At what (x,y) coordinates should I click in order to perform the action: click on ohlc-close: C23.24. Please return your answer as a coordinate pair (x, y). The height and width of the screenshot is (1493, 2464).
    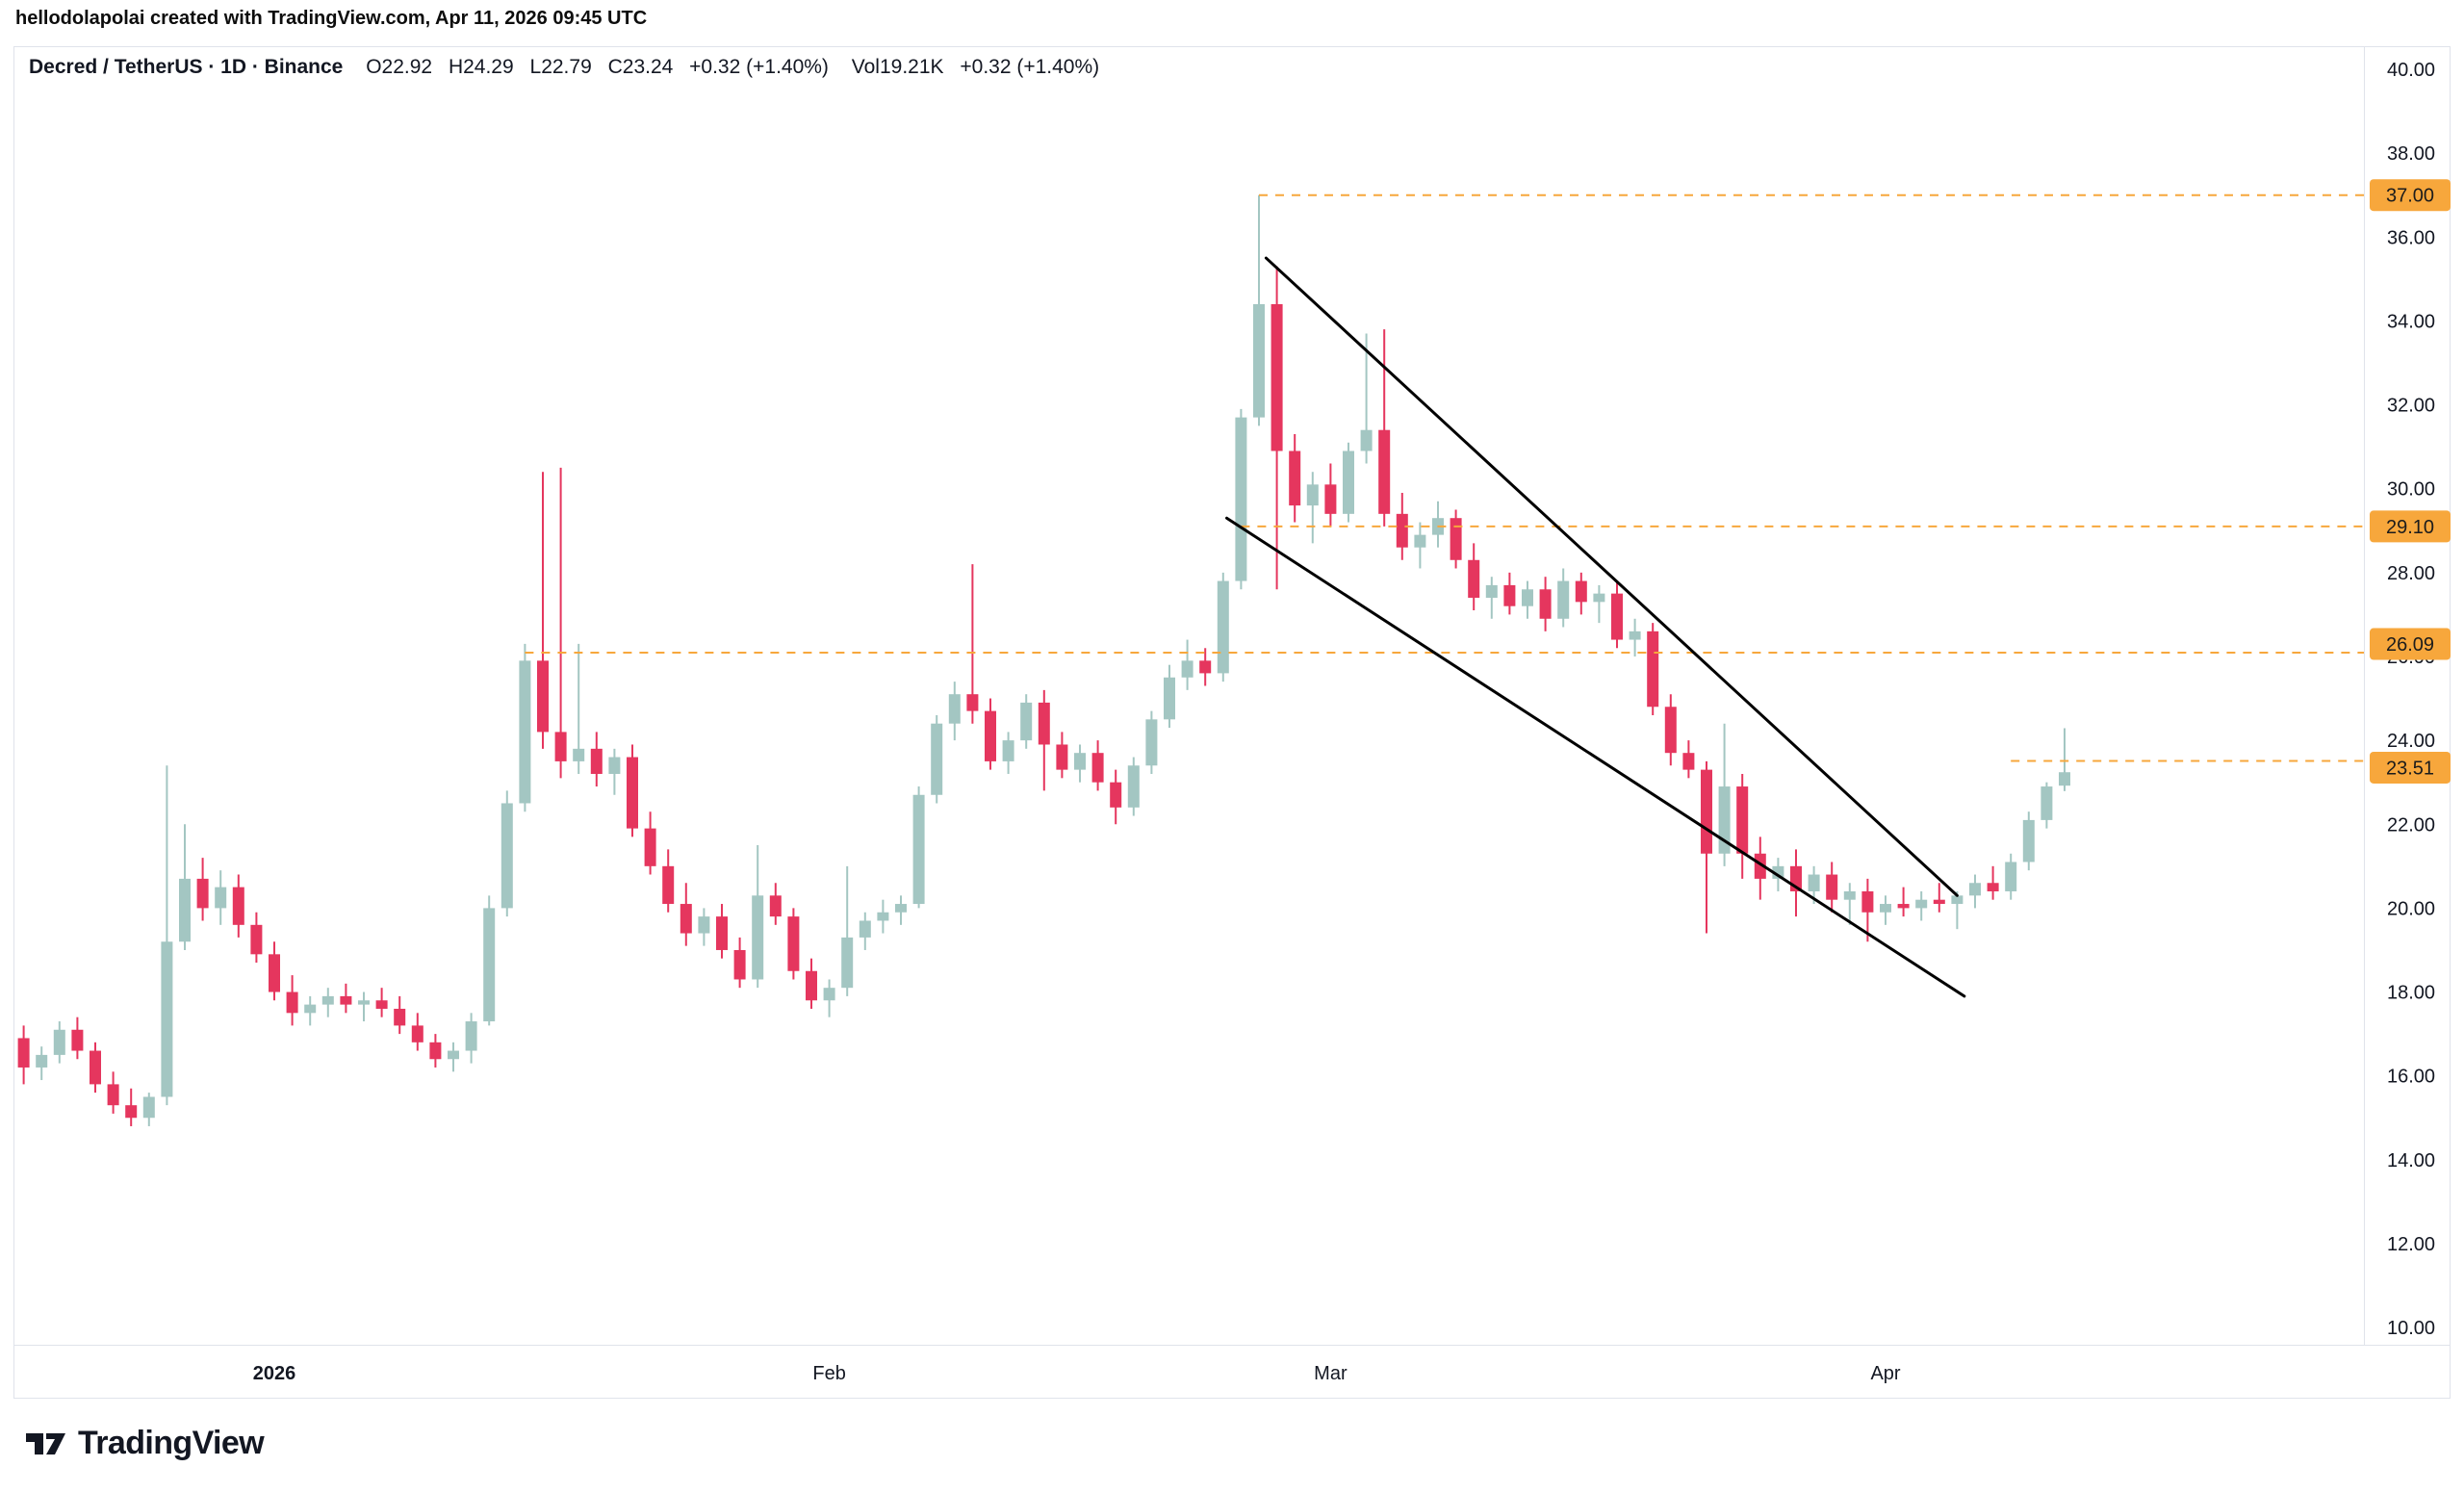
    Looking at the image, I should click on (640, 67).